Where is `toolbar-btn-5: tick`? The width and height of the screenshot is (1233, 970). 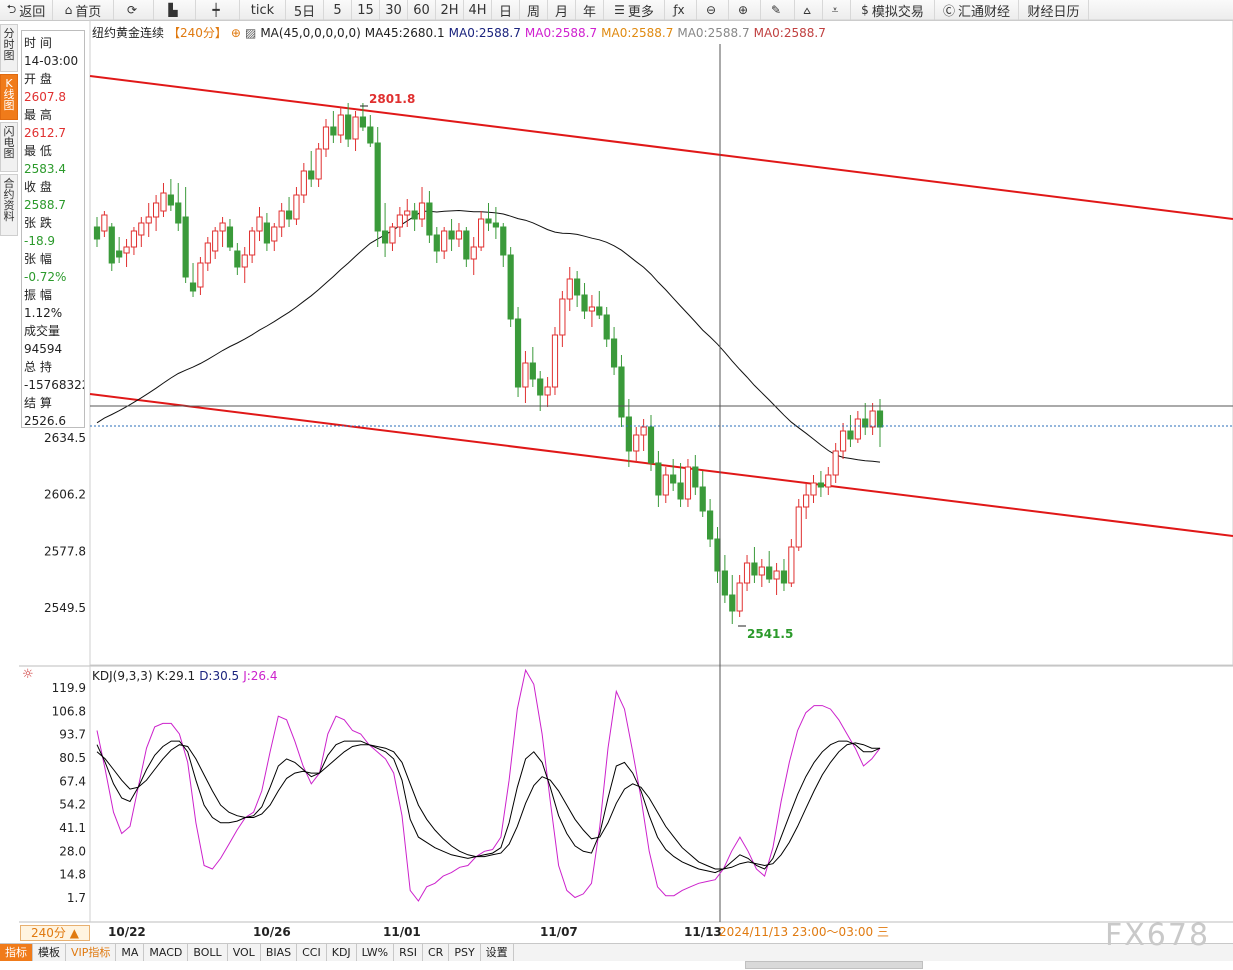
toolbar-btn-5: tick is located at coordinates (263, 10).